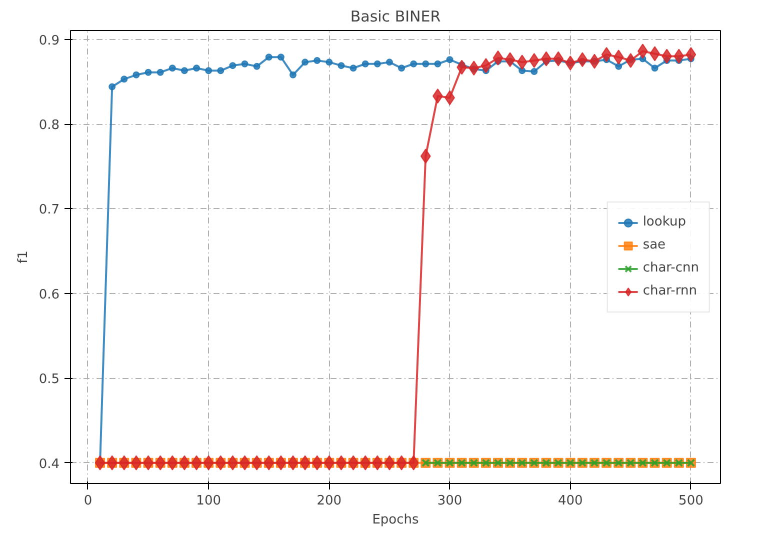 The width and height of the screenshot is (757, 546). I want to click on chart-title: Basic BINER, so click(395, 17).